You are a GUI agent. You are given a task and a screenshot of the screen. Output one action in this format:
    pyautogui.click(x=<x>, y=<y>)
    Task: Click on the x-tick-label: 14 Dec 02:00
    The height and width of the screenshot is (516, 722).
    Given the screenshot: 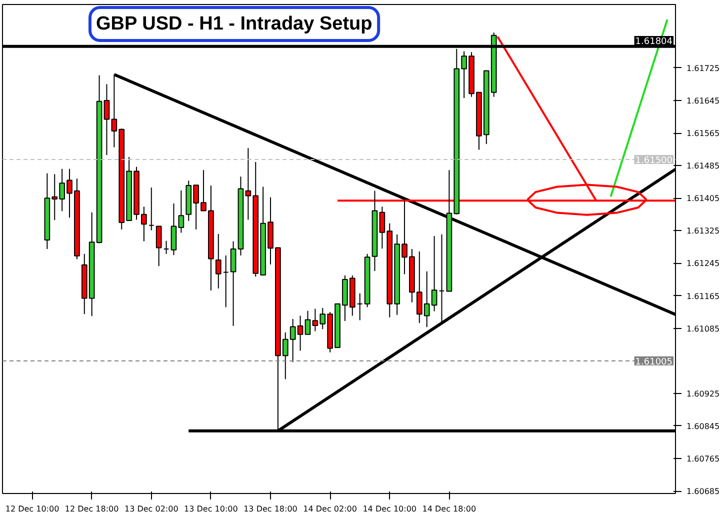 What is the action you would take?
    pyautogui.click(x=330, y=509)
    